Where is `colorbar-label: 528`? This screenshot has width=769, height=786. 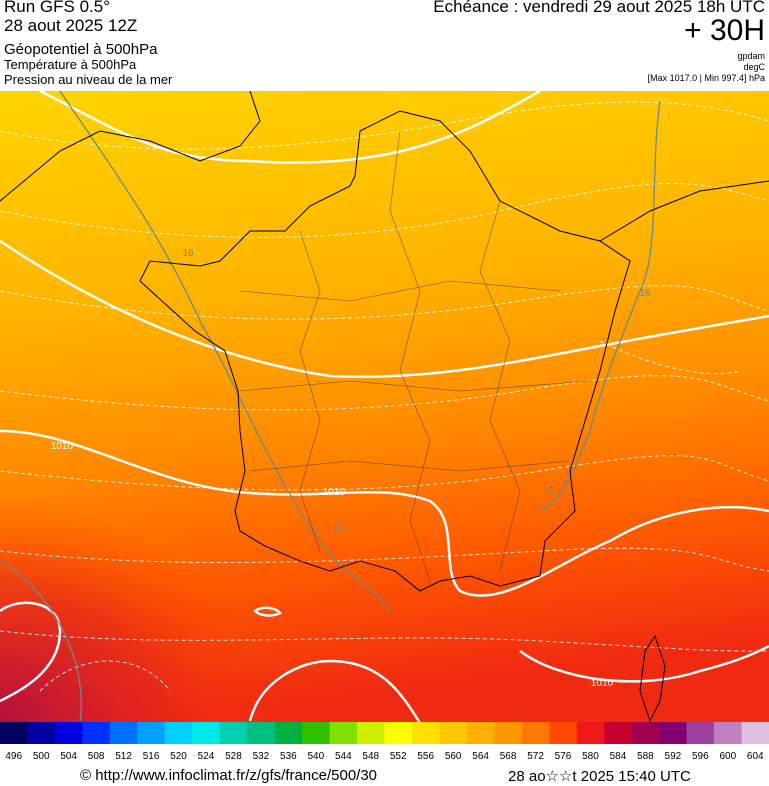
colorbar-label: 528 is located at coordinates (233, 756).